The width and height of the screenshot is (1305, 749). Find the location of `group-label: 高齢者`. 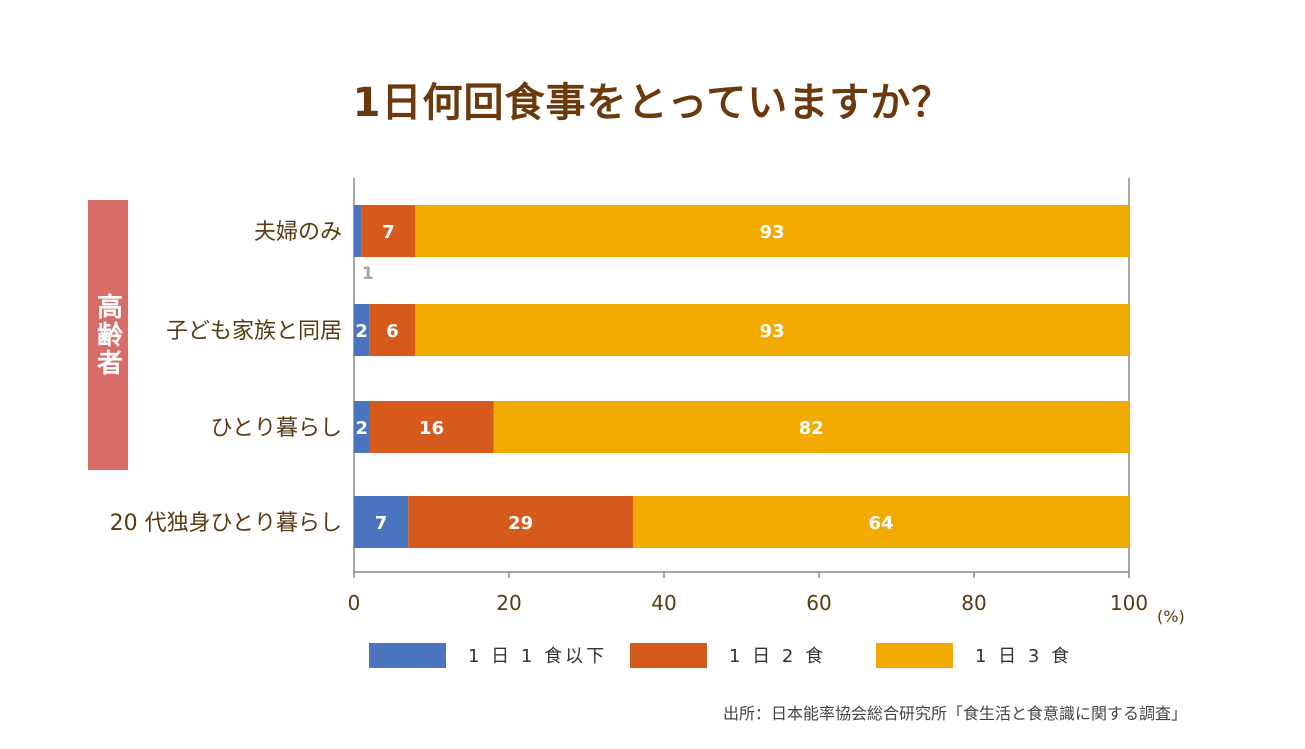

group-label: 高齢者 is located at coordinates (107, 335).